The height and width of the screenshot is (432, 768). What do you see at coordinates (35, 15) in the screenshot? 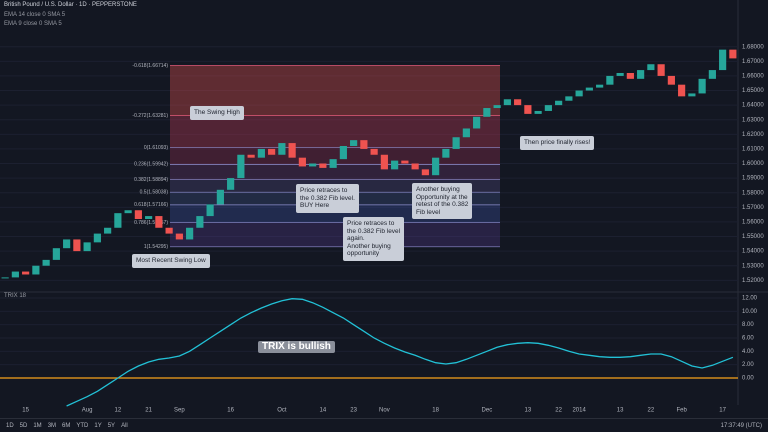
I see `indicator-label: EMA 14 close 0 SMA 5` at bounding box center [35, 15].